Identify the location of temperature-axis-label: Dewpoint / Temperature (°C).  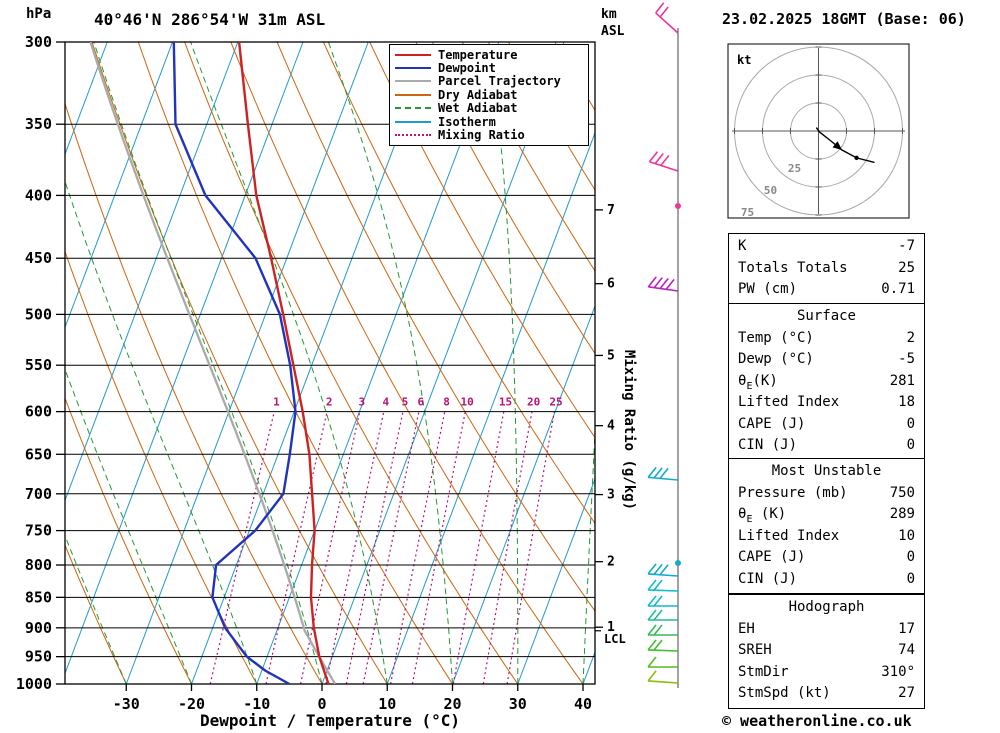
(330, 720).